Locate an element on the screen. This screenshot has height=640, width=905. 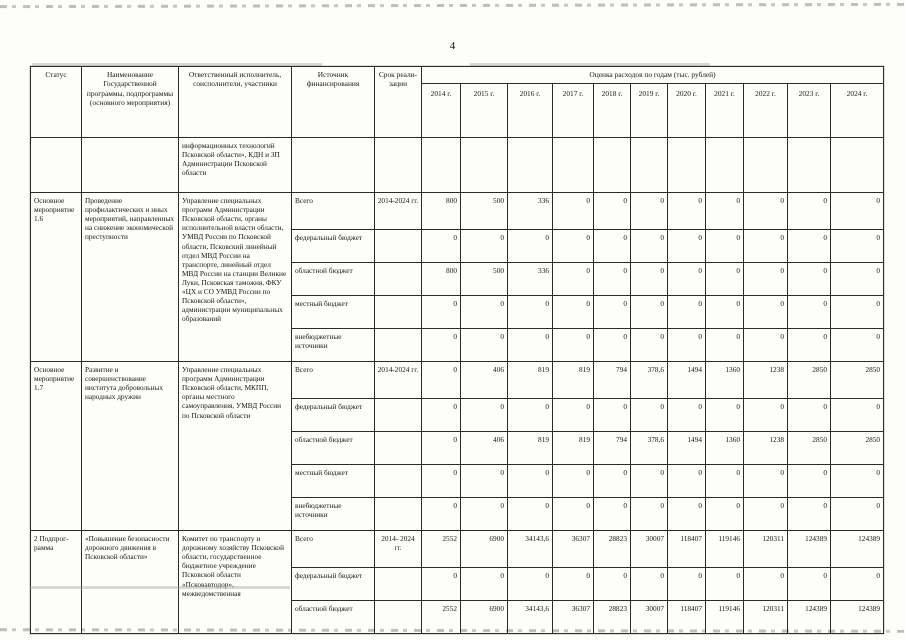
table-row: местный бюджет 0 0 0 0 0 0 0 0 0 0 0 is located at coordinates (458, 481).